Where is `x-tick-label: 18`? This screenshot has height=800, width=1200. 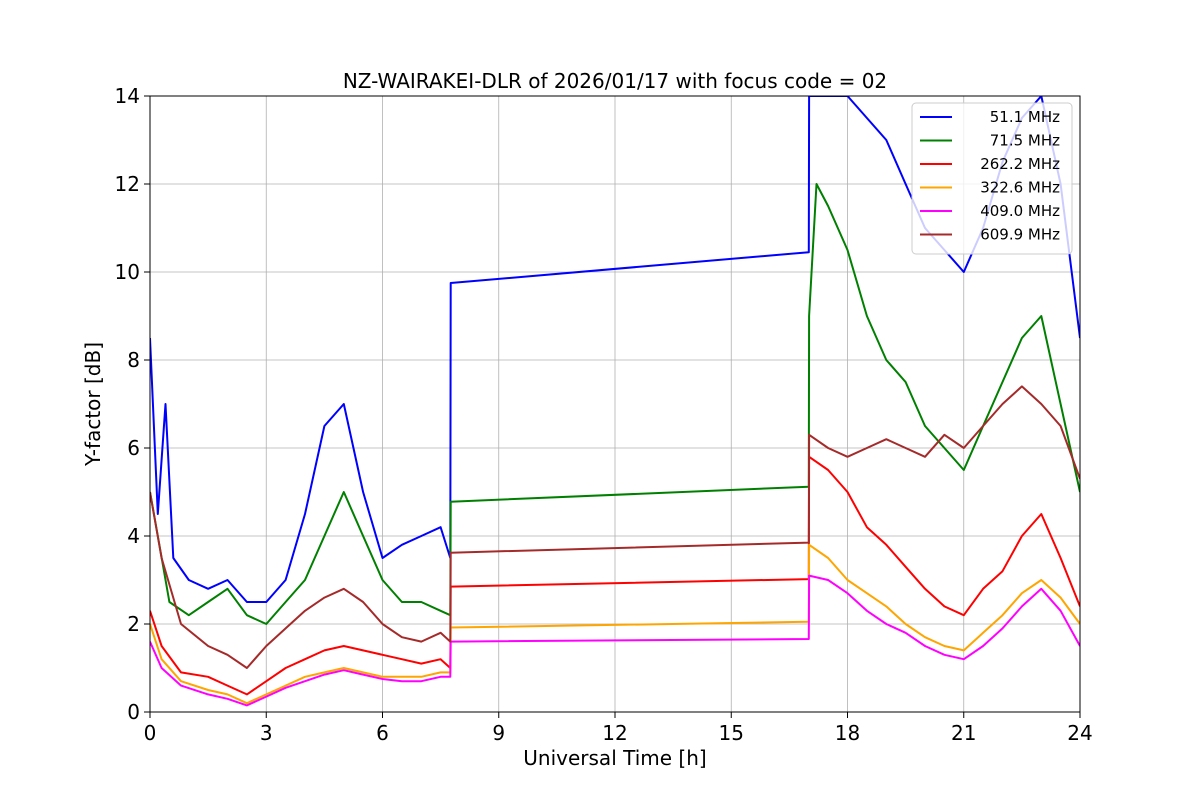
x-tick-label: 18 is located at coordinates (847, 733).